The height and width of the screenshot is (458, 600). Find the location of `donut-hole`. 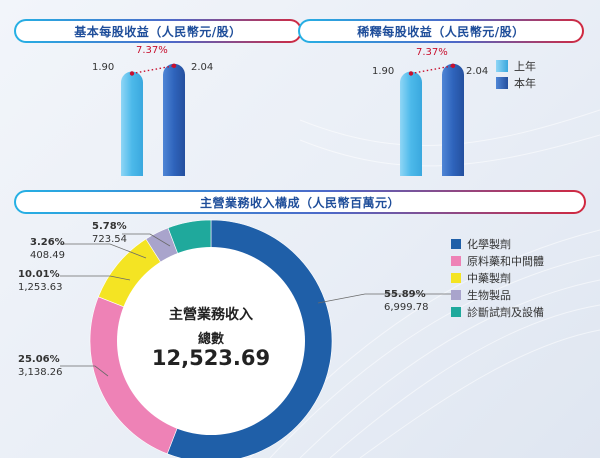

donut-hole is located at coordinates (211, 341).